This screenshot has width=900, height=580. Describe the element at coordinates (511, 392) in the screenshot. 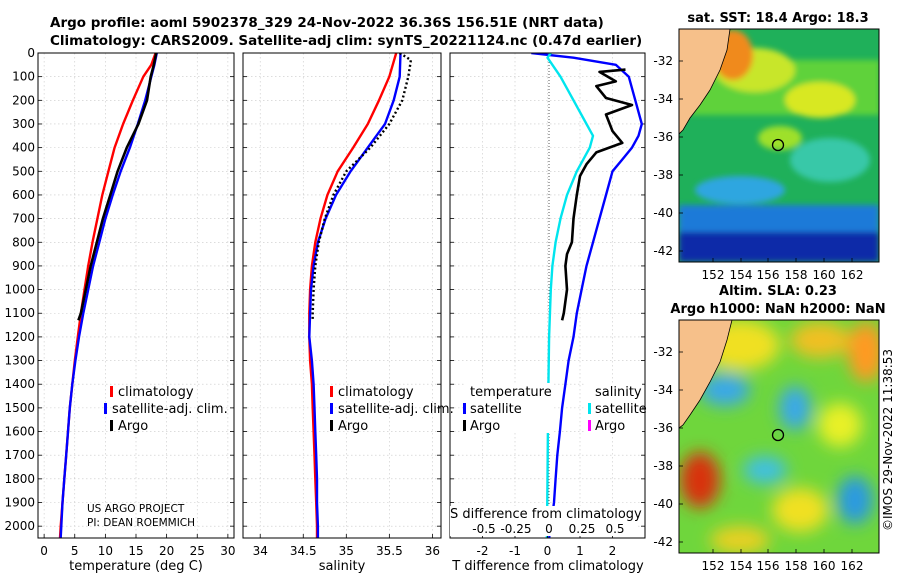

I see `legend-temperature-title: temperature` at that location.